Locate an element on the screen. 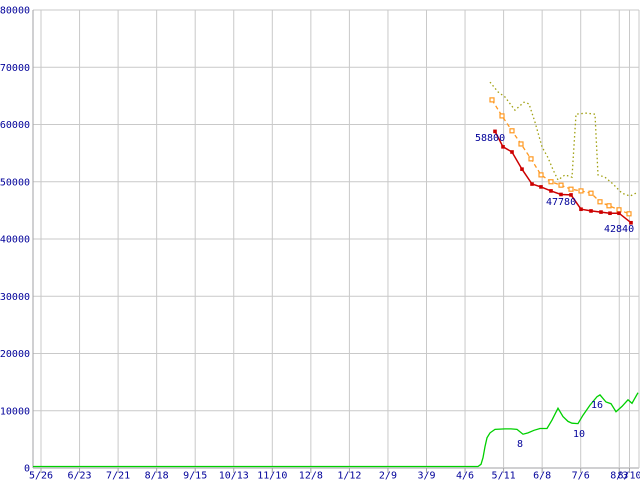  x-axis-tick-label: 5/26 is located at coordinates (41, 475).